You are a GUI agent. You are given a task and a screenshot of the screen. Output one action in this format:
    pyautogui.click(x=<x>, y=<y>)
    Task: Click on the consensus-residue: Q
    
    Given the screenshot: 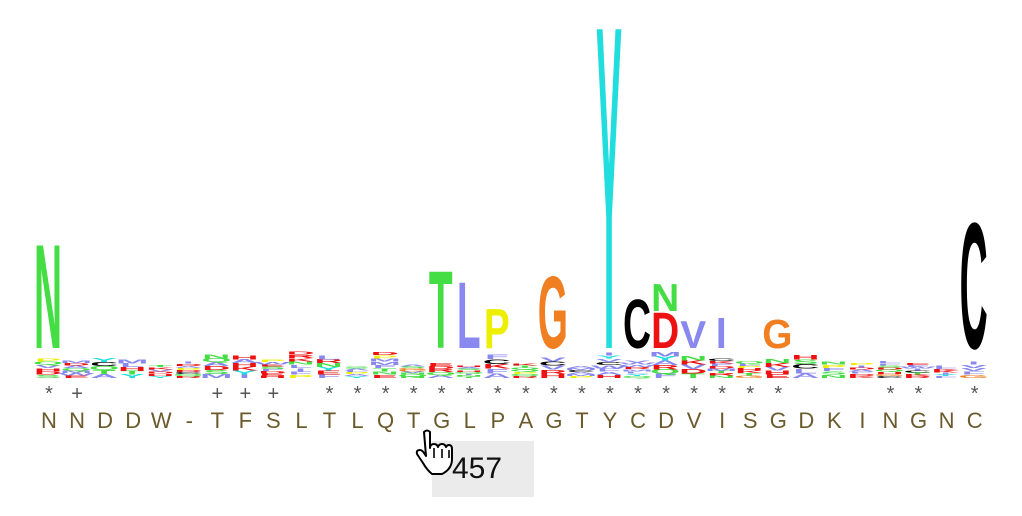 What is the action you would take?
    pyautogui.click(x=385, y=420)
    